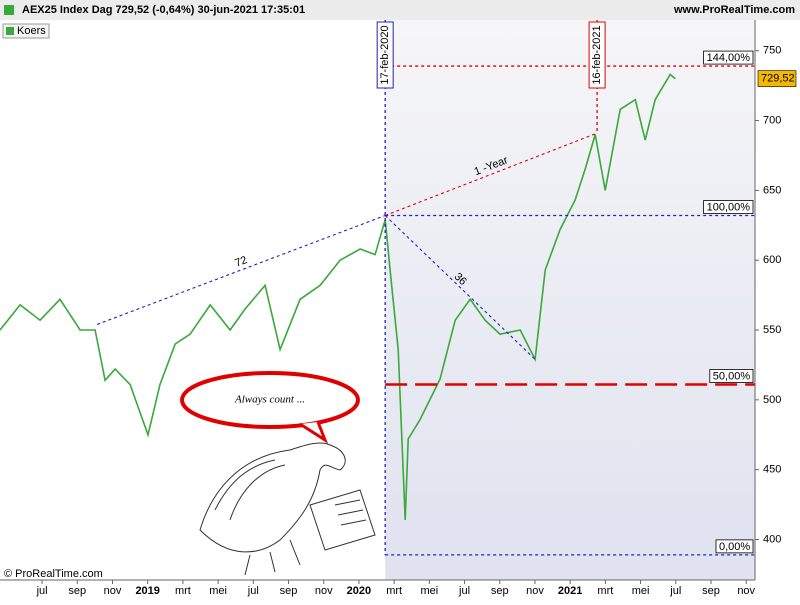  What do you see at coordinates (772, 190) in the screenshot?
I see `y-tick-label: 650` at bounding box center [772, 190].